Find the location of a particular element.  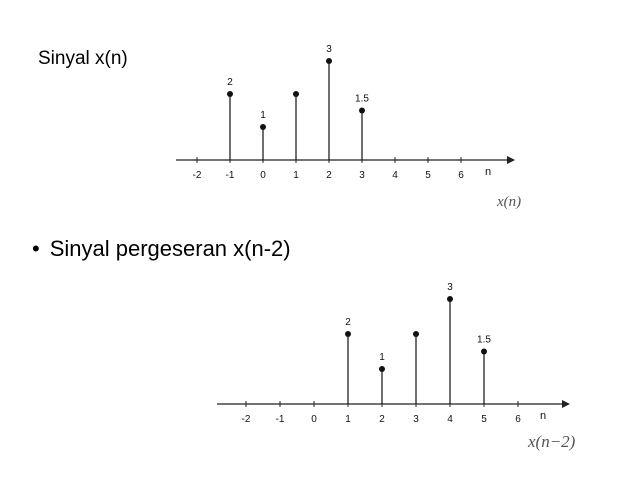

x-tick-label: 4 is located at coordinates (450, 419).